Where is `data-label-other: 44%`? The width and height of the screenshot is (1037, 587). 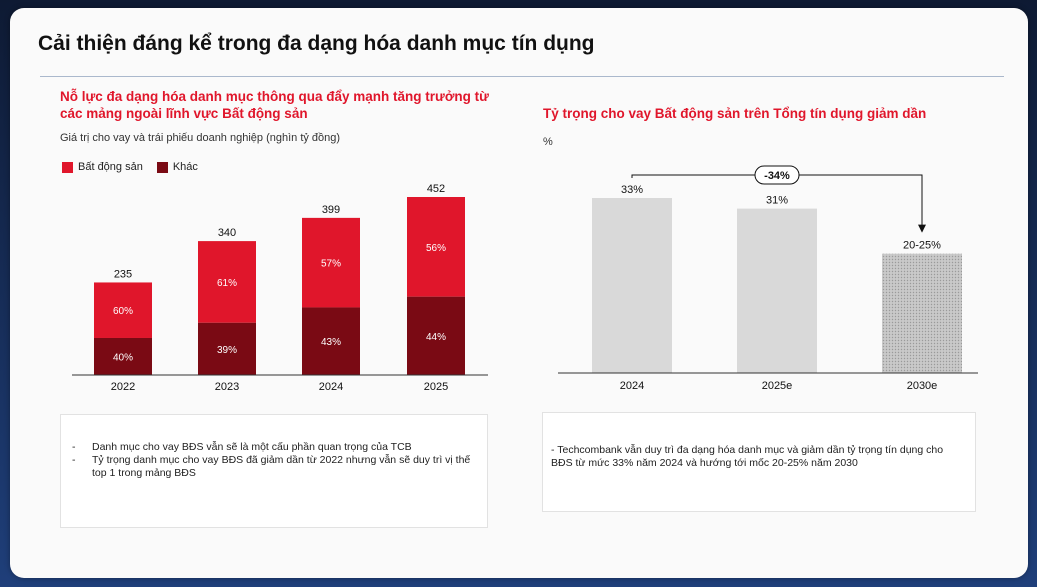
data-label-other: 44% is located at coordinates (436, 337).